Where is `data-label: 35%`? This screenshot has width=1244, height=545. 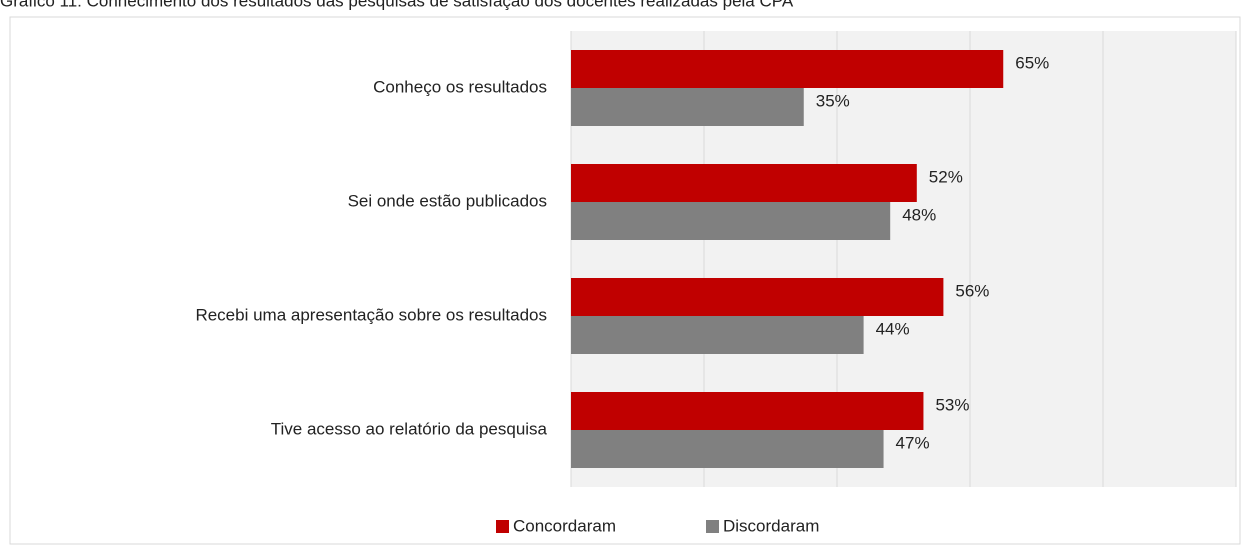 data-label: 35% is located at coordinates (833, 100).